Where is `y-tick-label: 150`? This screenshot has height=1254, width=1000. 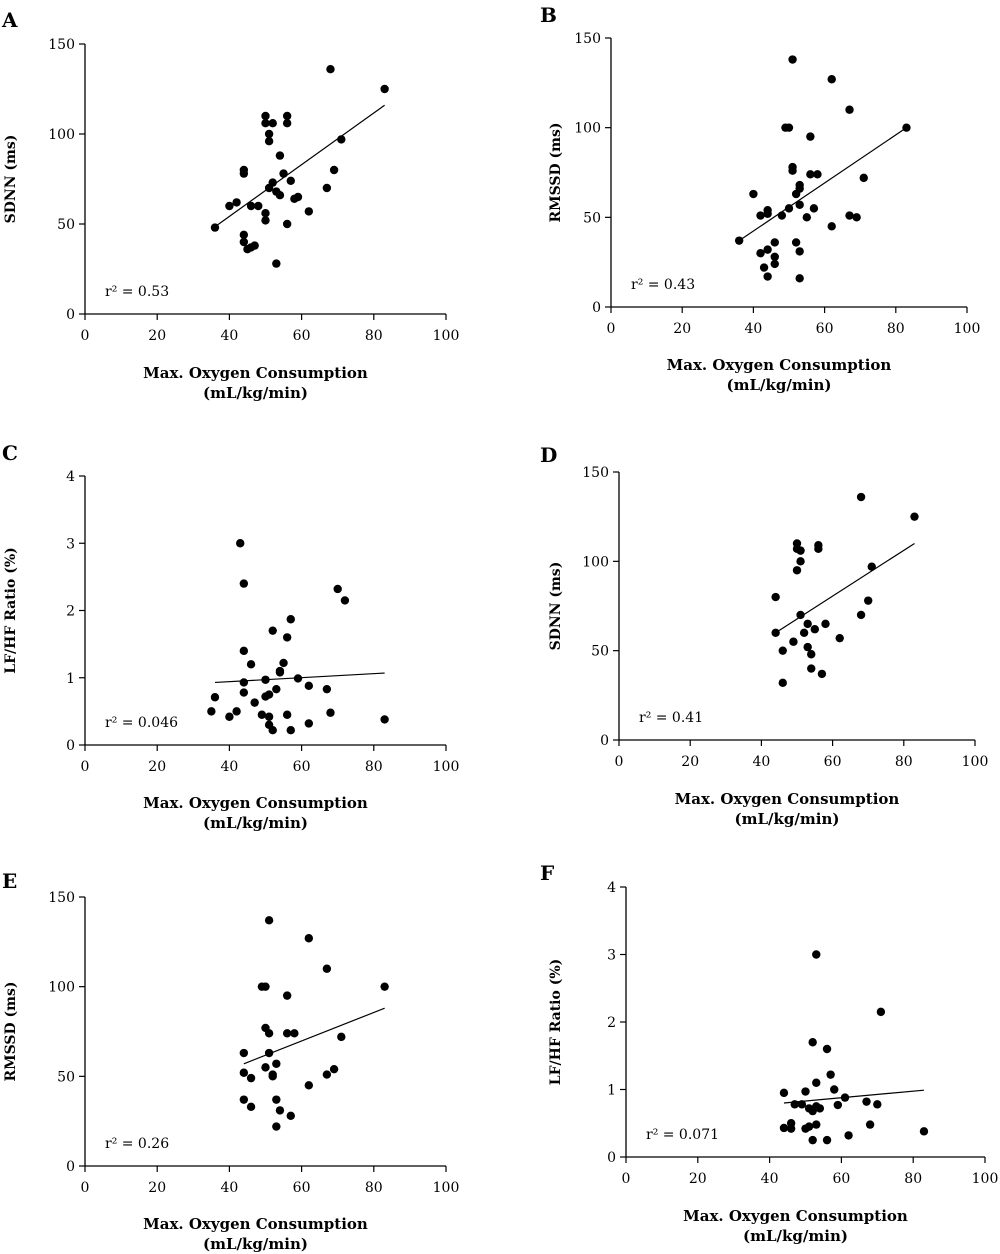
y-tick-label: 150 is located at coordinates (61, 45).